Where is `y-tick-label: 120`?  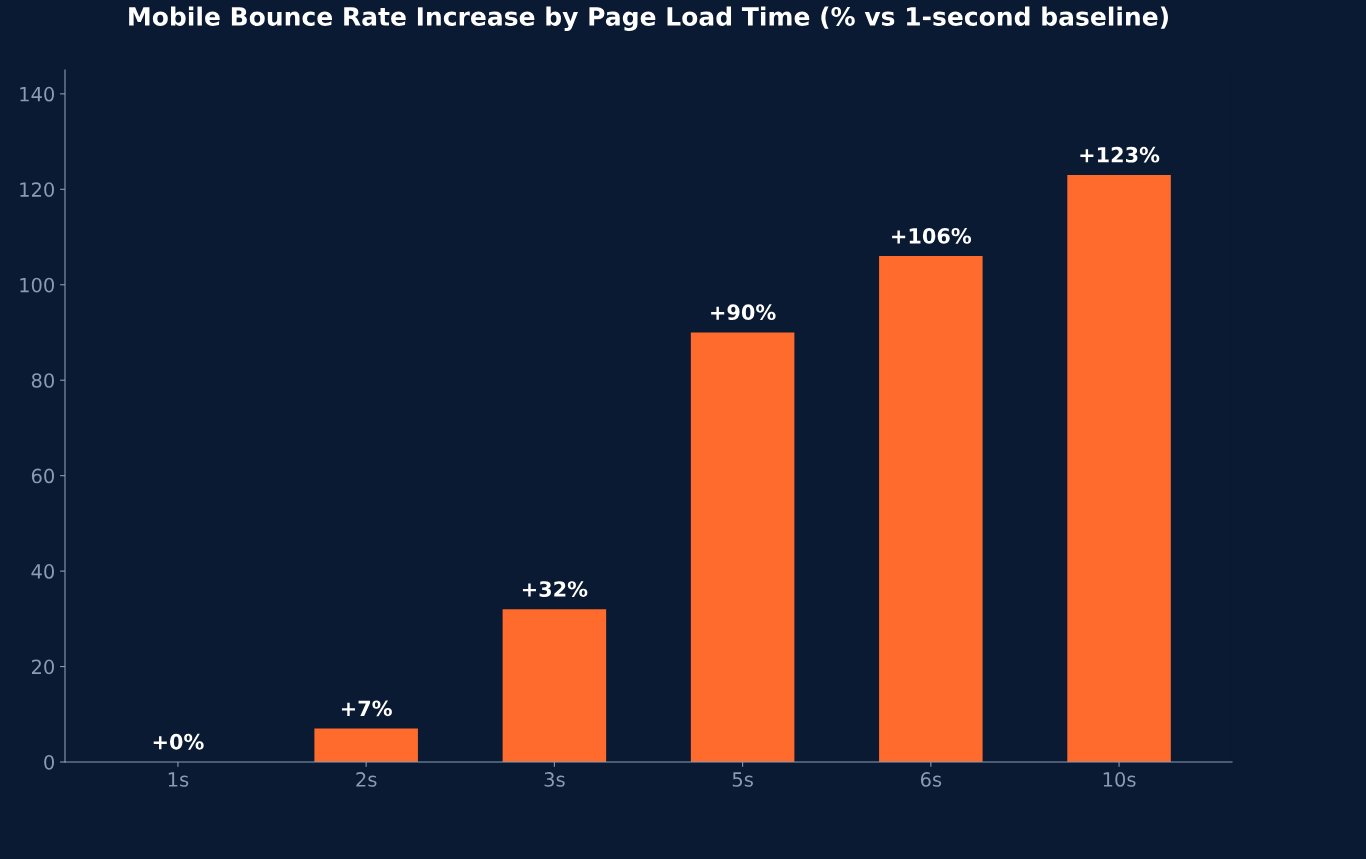
y-tick-label: 120 is located at coordinates (37, 189).